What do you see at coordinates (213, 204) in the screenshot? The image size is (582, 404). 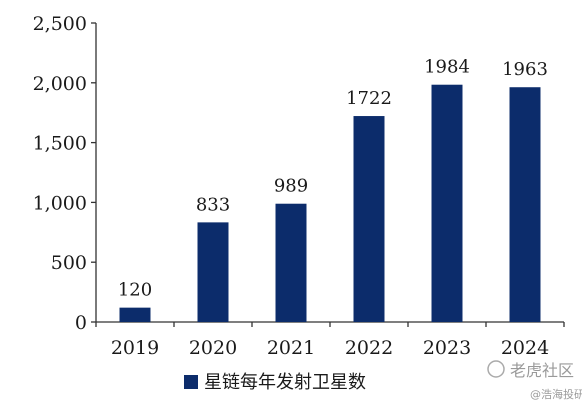 I see `data-label: 833` at bounding box center [213, 204].